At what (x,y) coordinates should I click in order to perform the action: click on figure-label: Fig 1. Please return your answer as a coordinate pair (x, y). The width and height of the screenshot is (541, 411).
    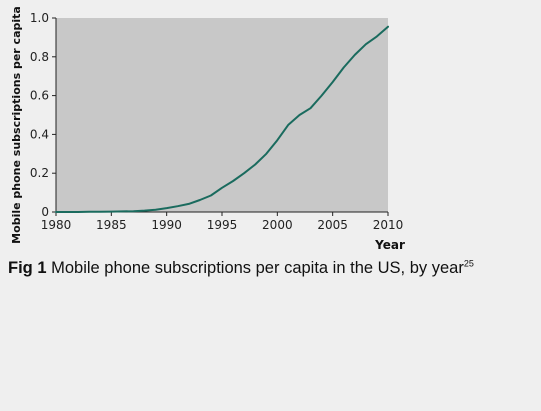
    Looking at the image, I should click on (27, 268).